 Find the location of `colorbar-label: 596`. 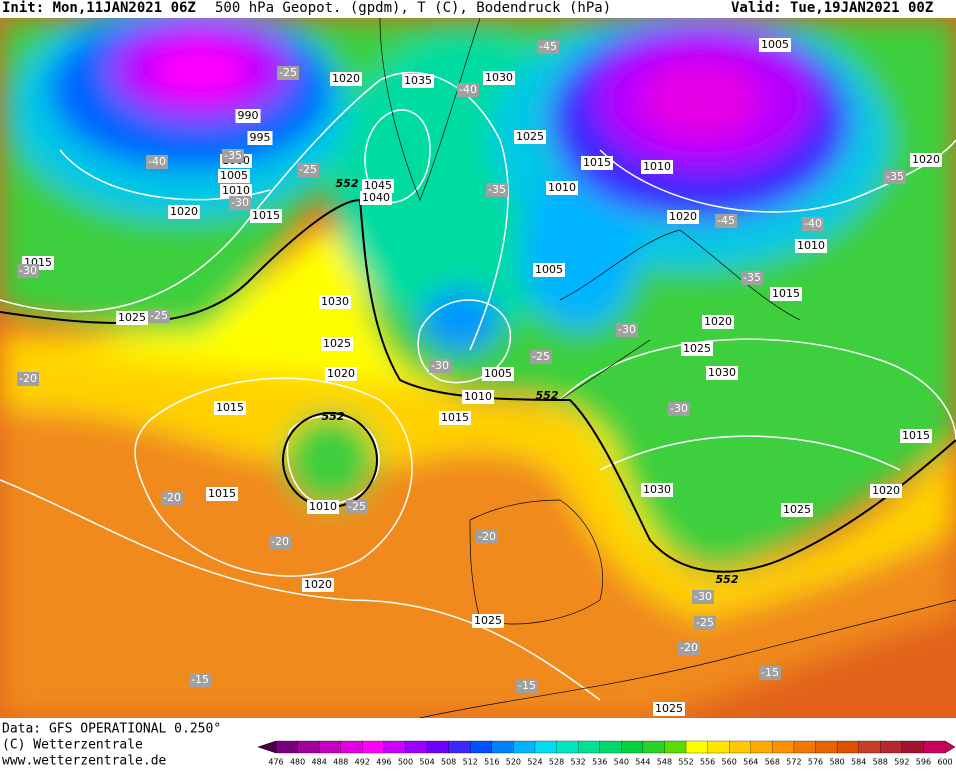

colorbar-label: 596 is located at coordinates (923, 762).